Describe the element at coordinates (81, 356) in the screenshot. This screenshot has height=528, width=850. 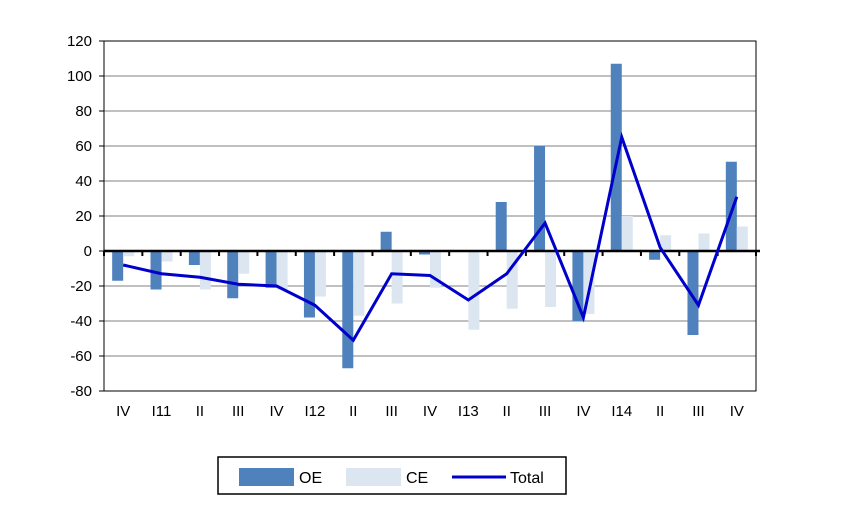
I see `y-tick-label: -60` at that location.